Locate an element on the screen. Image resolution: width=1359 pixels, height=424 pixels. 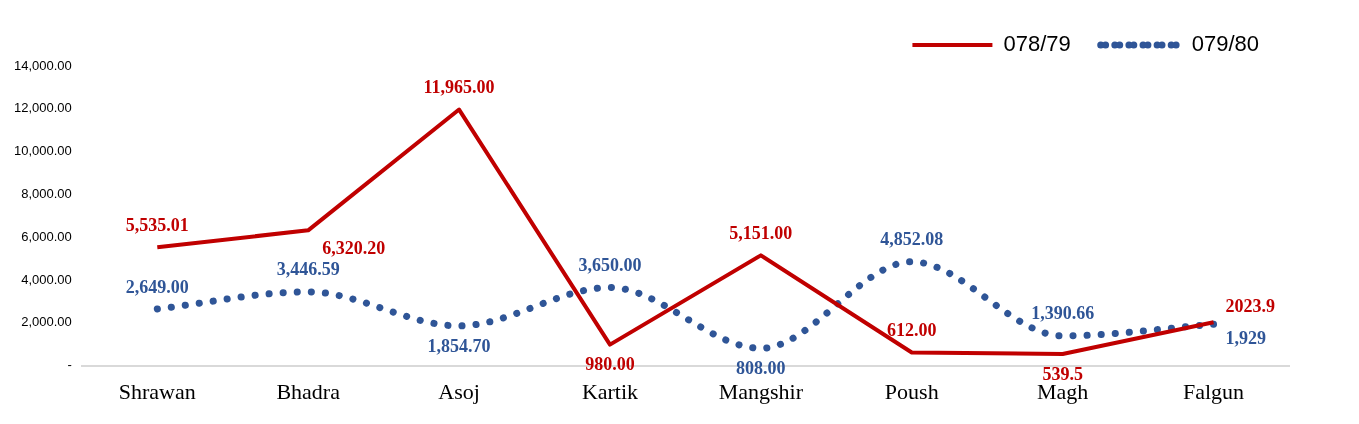
y-tick-label: 4,000.00 is located at coordinates (46, 279).